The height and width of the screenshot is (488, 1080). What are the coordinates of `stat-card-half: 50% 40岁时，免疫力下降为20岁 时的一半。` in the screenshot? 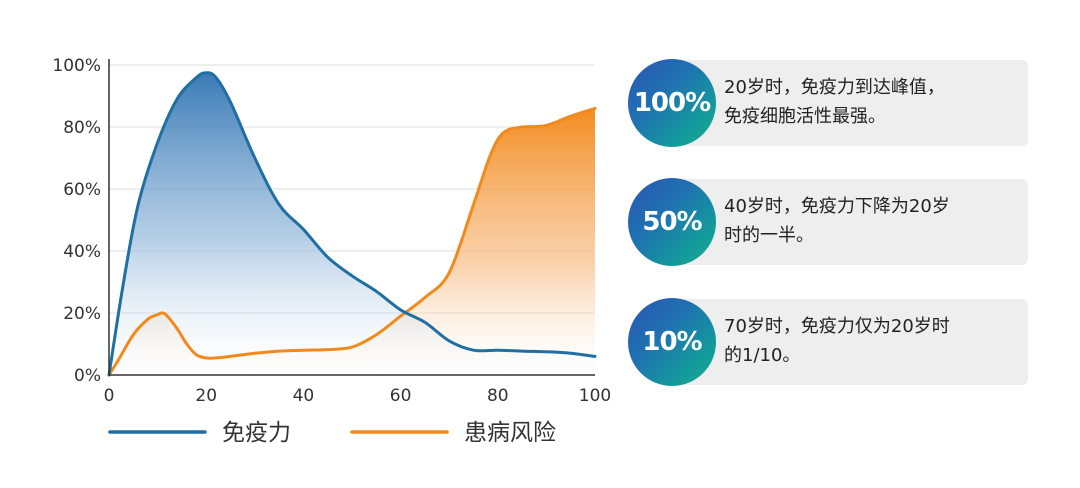 It's located at (828, 222).